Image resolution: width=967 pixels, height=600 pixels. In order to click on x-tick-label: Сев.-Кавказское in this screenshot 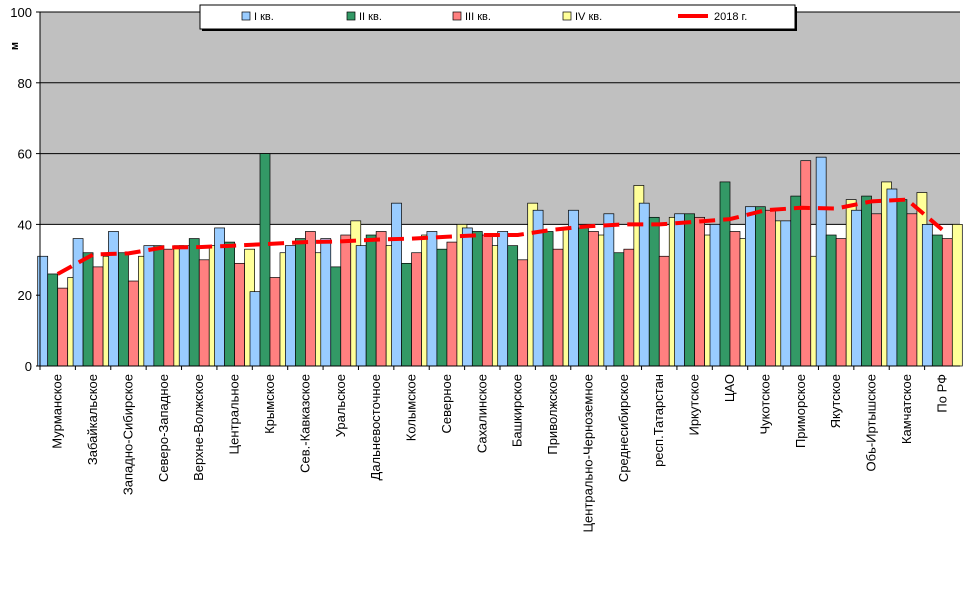, I will do `click(304, 423)`.